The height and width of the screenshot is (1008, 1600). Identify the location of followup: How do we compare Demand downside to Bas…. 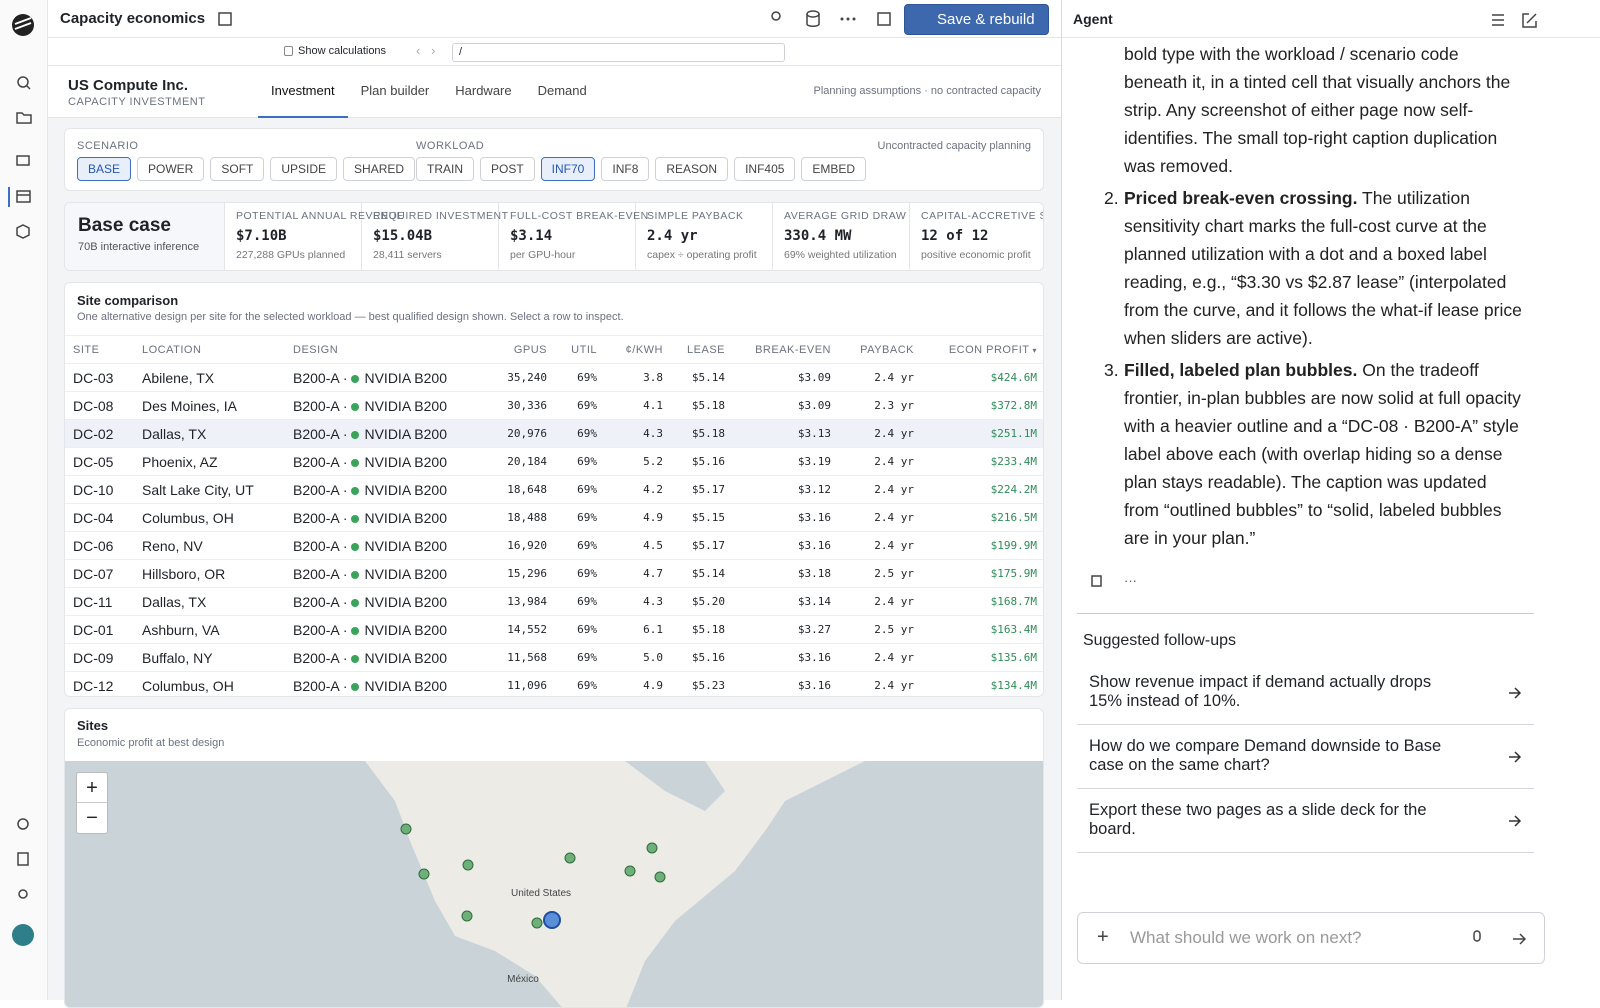
(1305, 757).